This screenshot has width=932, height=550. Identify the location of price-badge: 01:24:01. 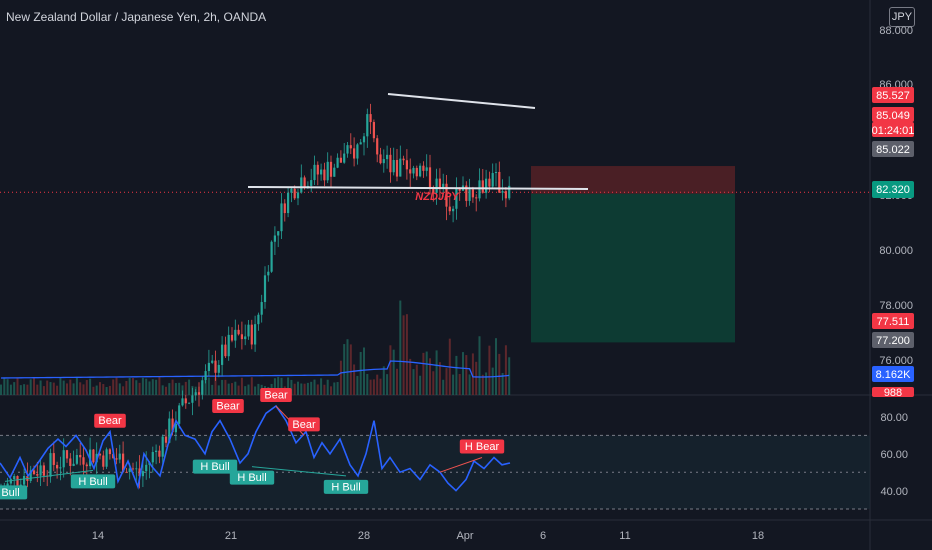
(893, 129).